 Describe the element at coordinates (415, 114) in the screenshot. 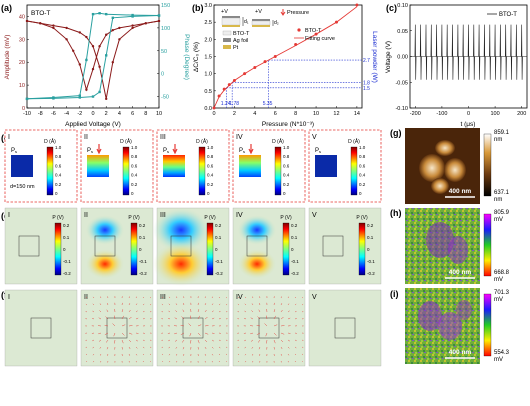

I see `x-tick-label-c: -200` at that location.